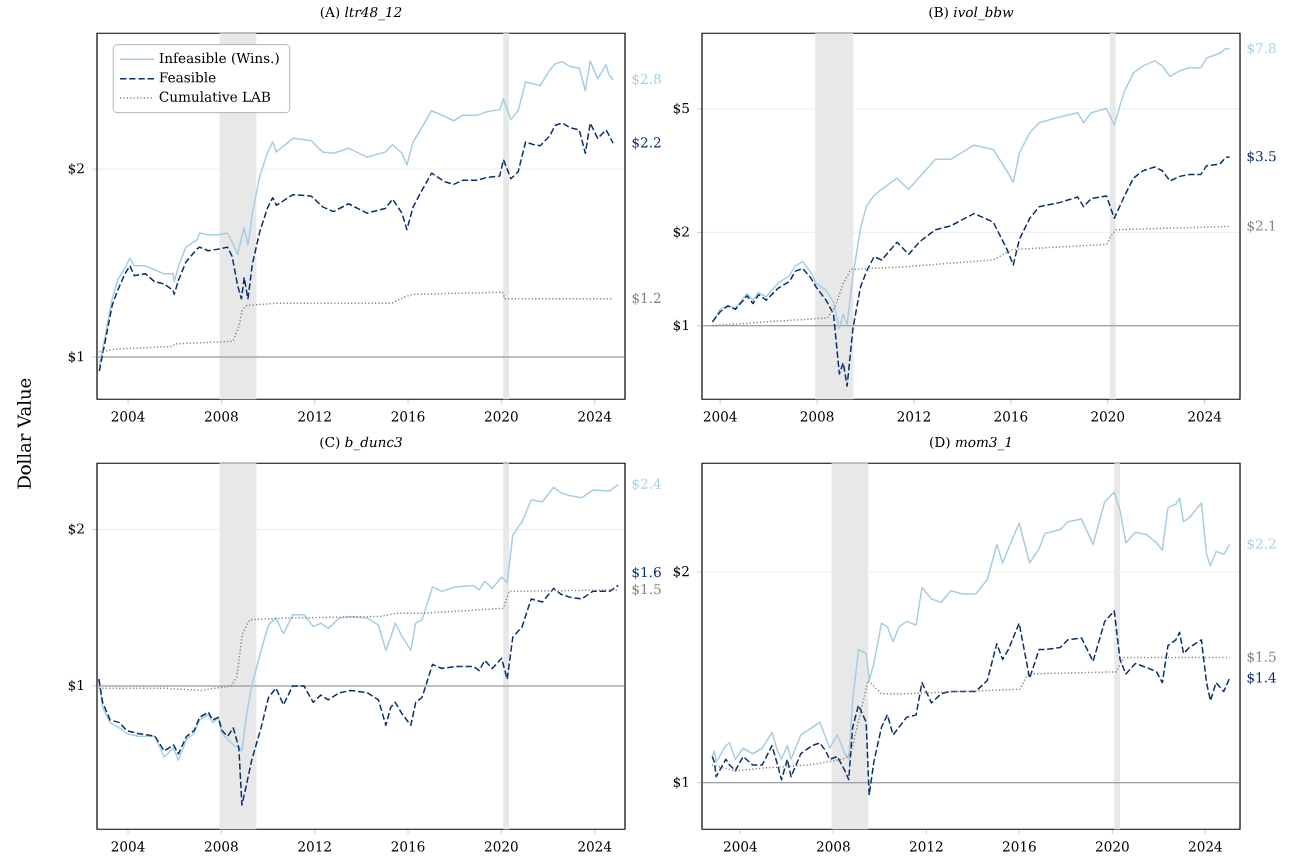 The image size is (1290, 858). I want to click on chart-title: (C) b_dunc3, so click(361, 443).